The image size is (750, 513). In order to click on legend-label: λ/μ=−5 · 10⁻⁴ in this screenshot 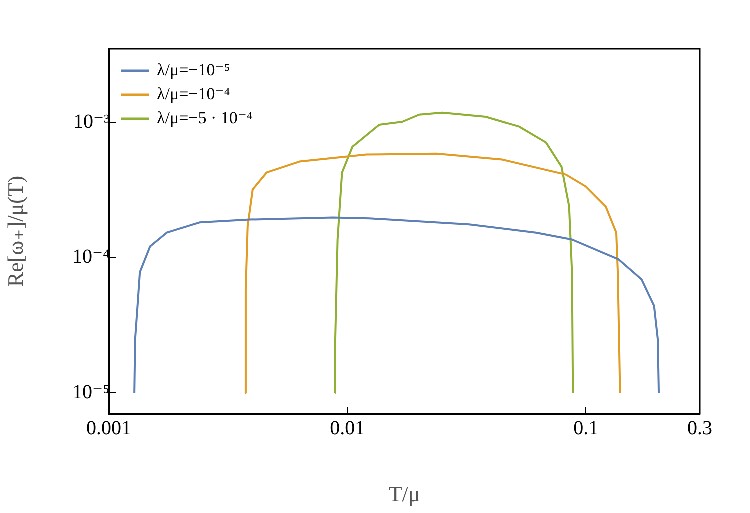, I will do `click(205, 118)`.